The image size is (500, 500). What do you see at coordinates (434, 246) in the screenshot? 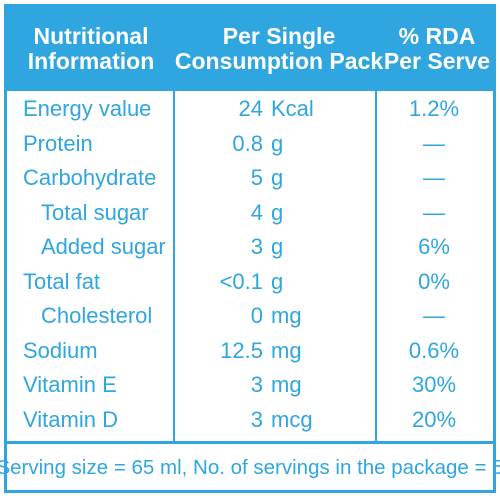
I see `nutrient-rda: 6%` at bounding box center [434, 246].